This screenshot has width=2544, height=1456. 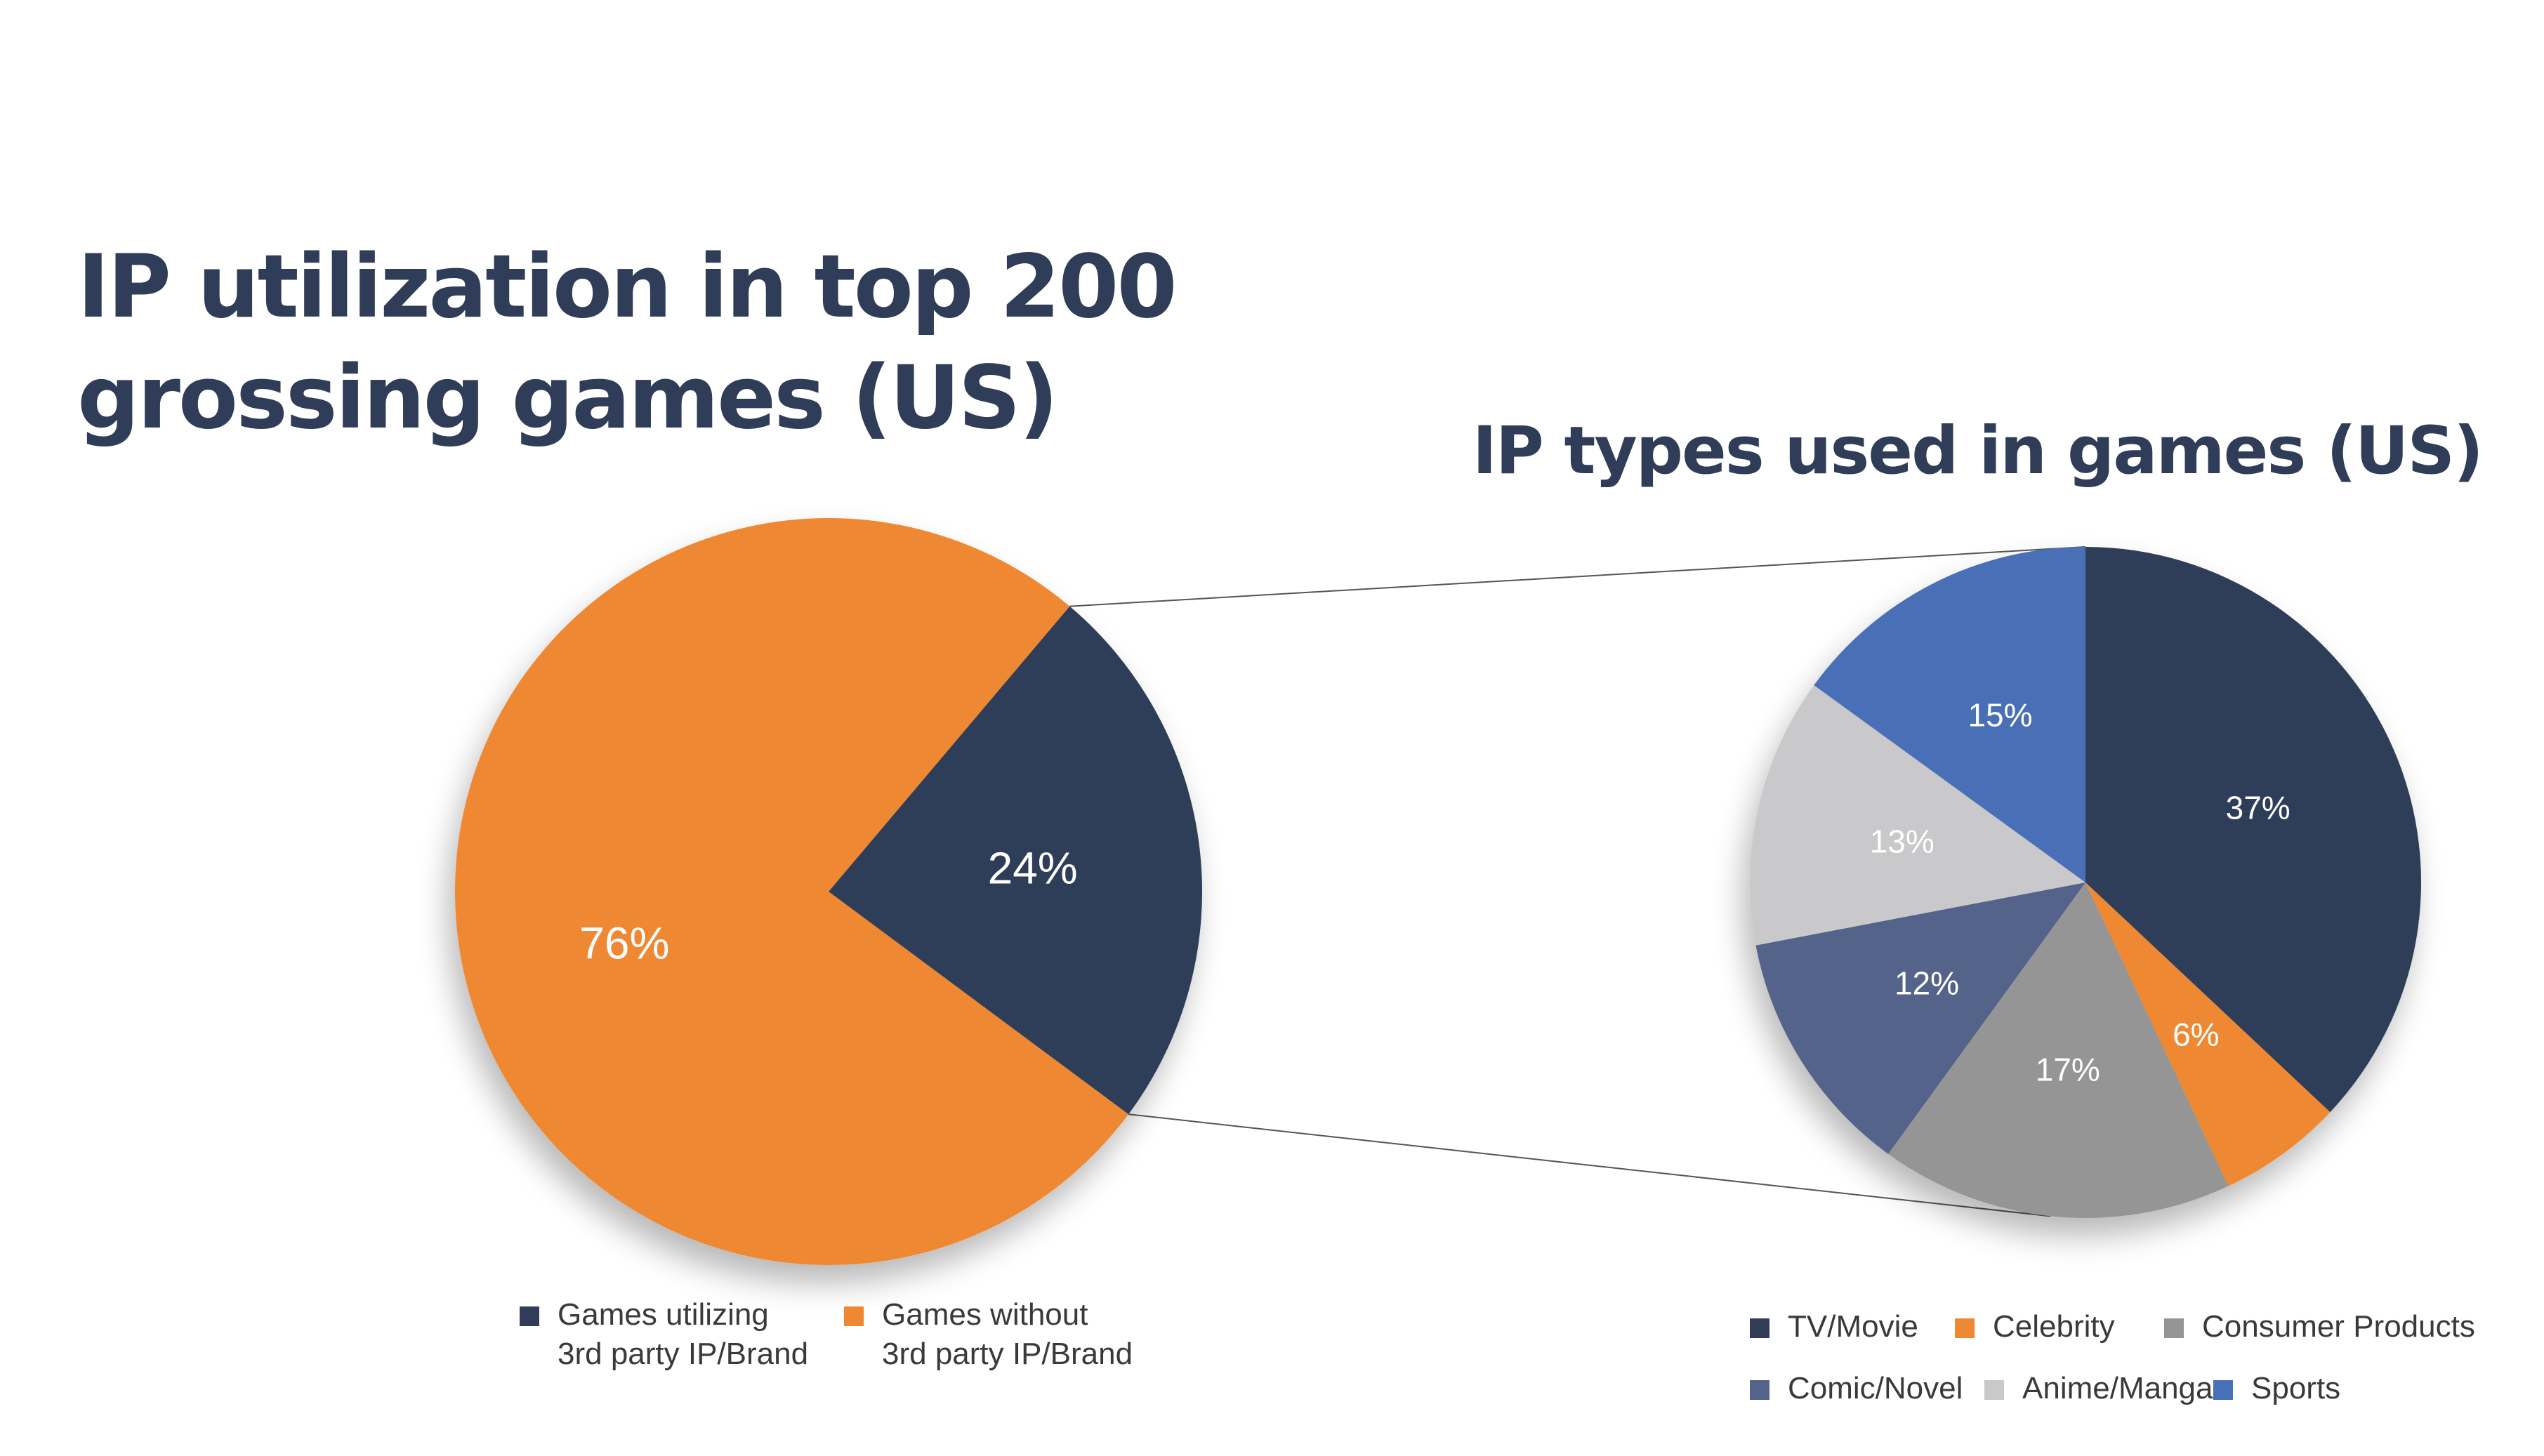 I want to click on data-label-games-without-3rd-party-ip-brand: 76%, so click(x=624, y=943).